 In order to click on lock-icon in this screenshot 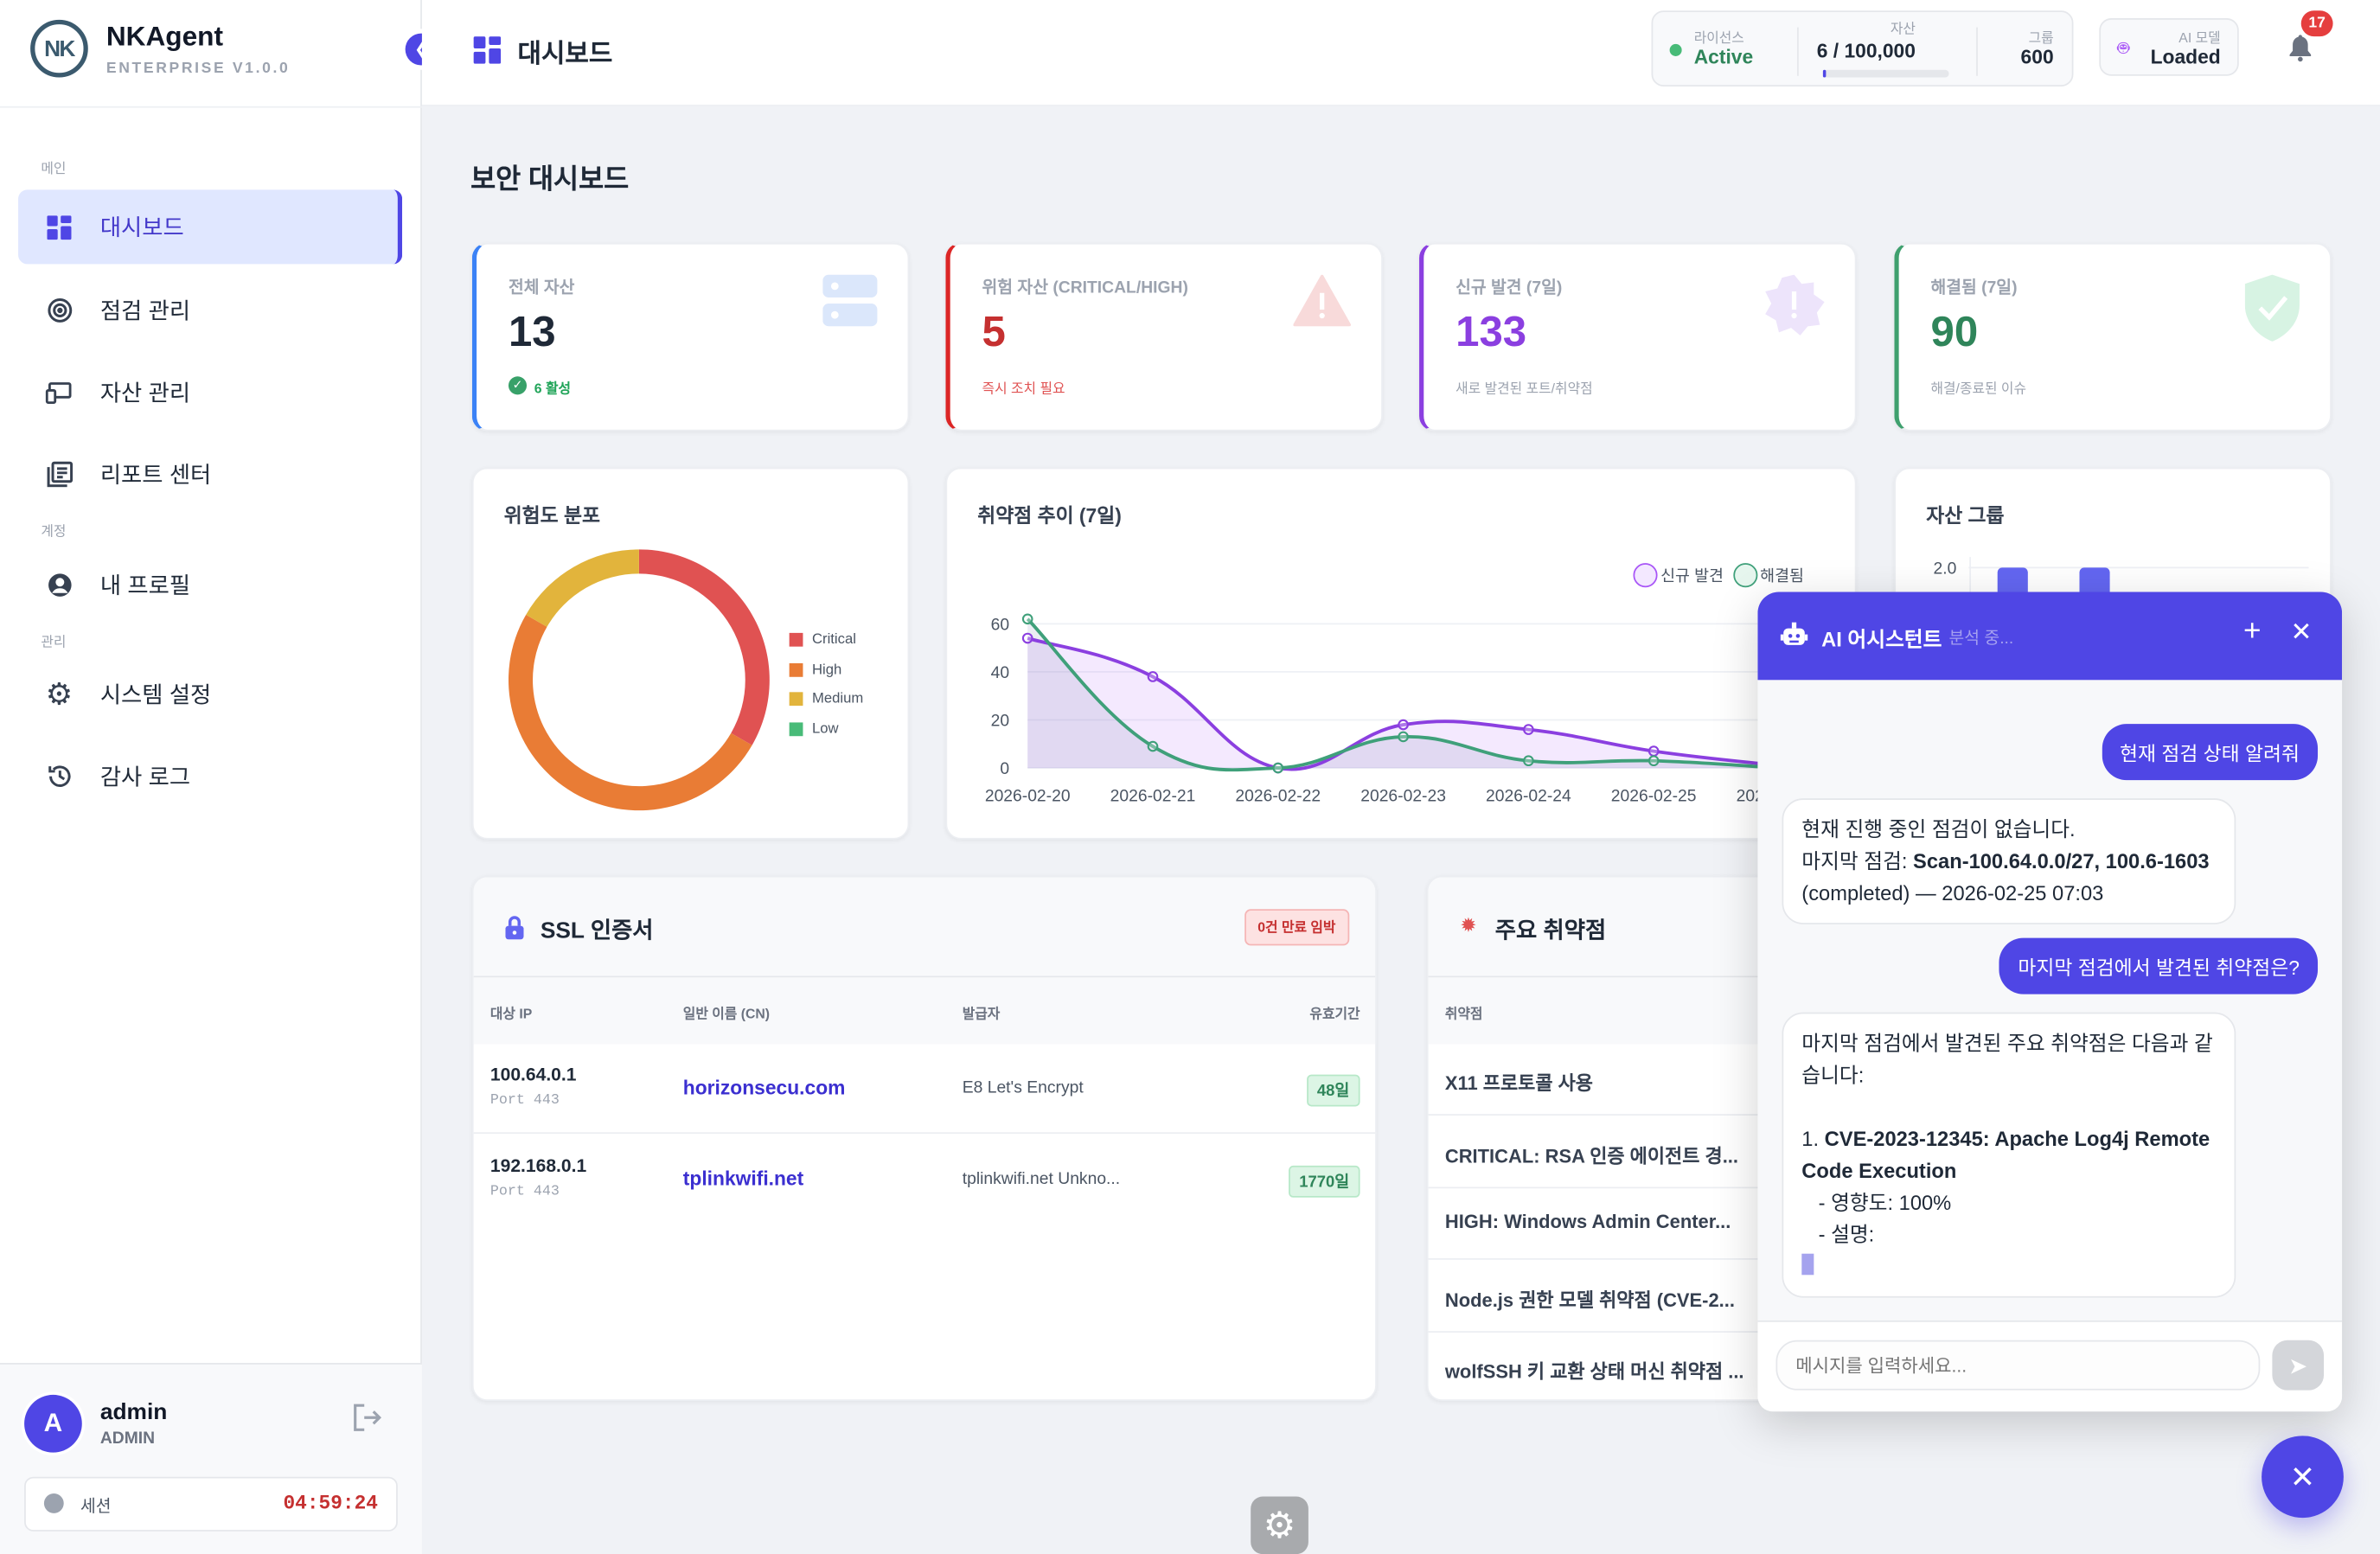, I will do `click(514, 931)`.